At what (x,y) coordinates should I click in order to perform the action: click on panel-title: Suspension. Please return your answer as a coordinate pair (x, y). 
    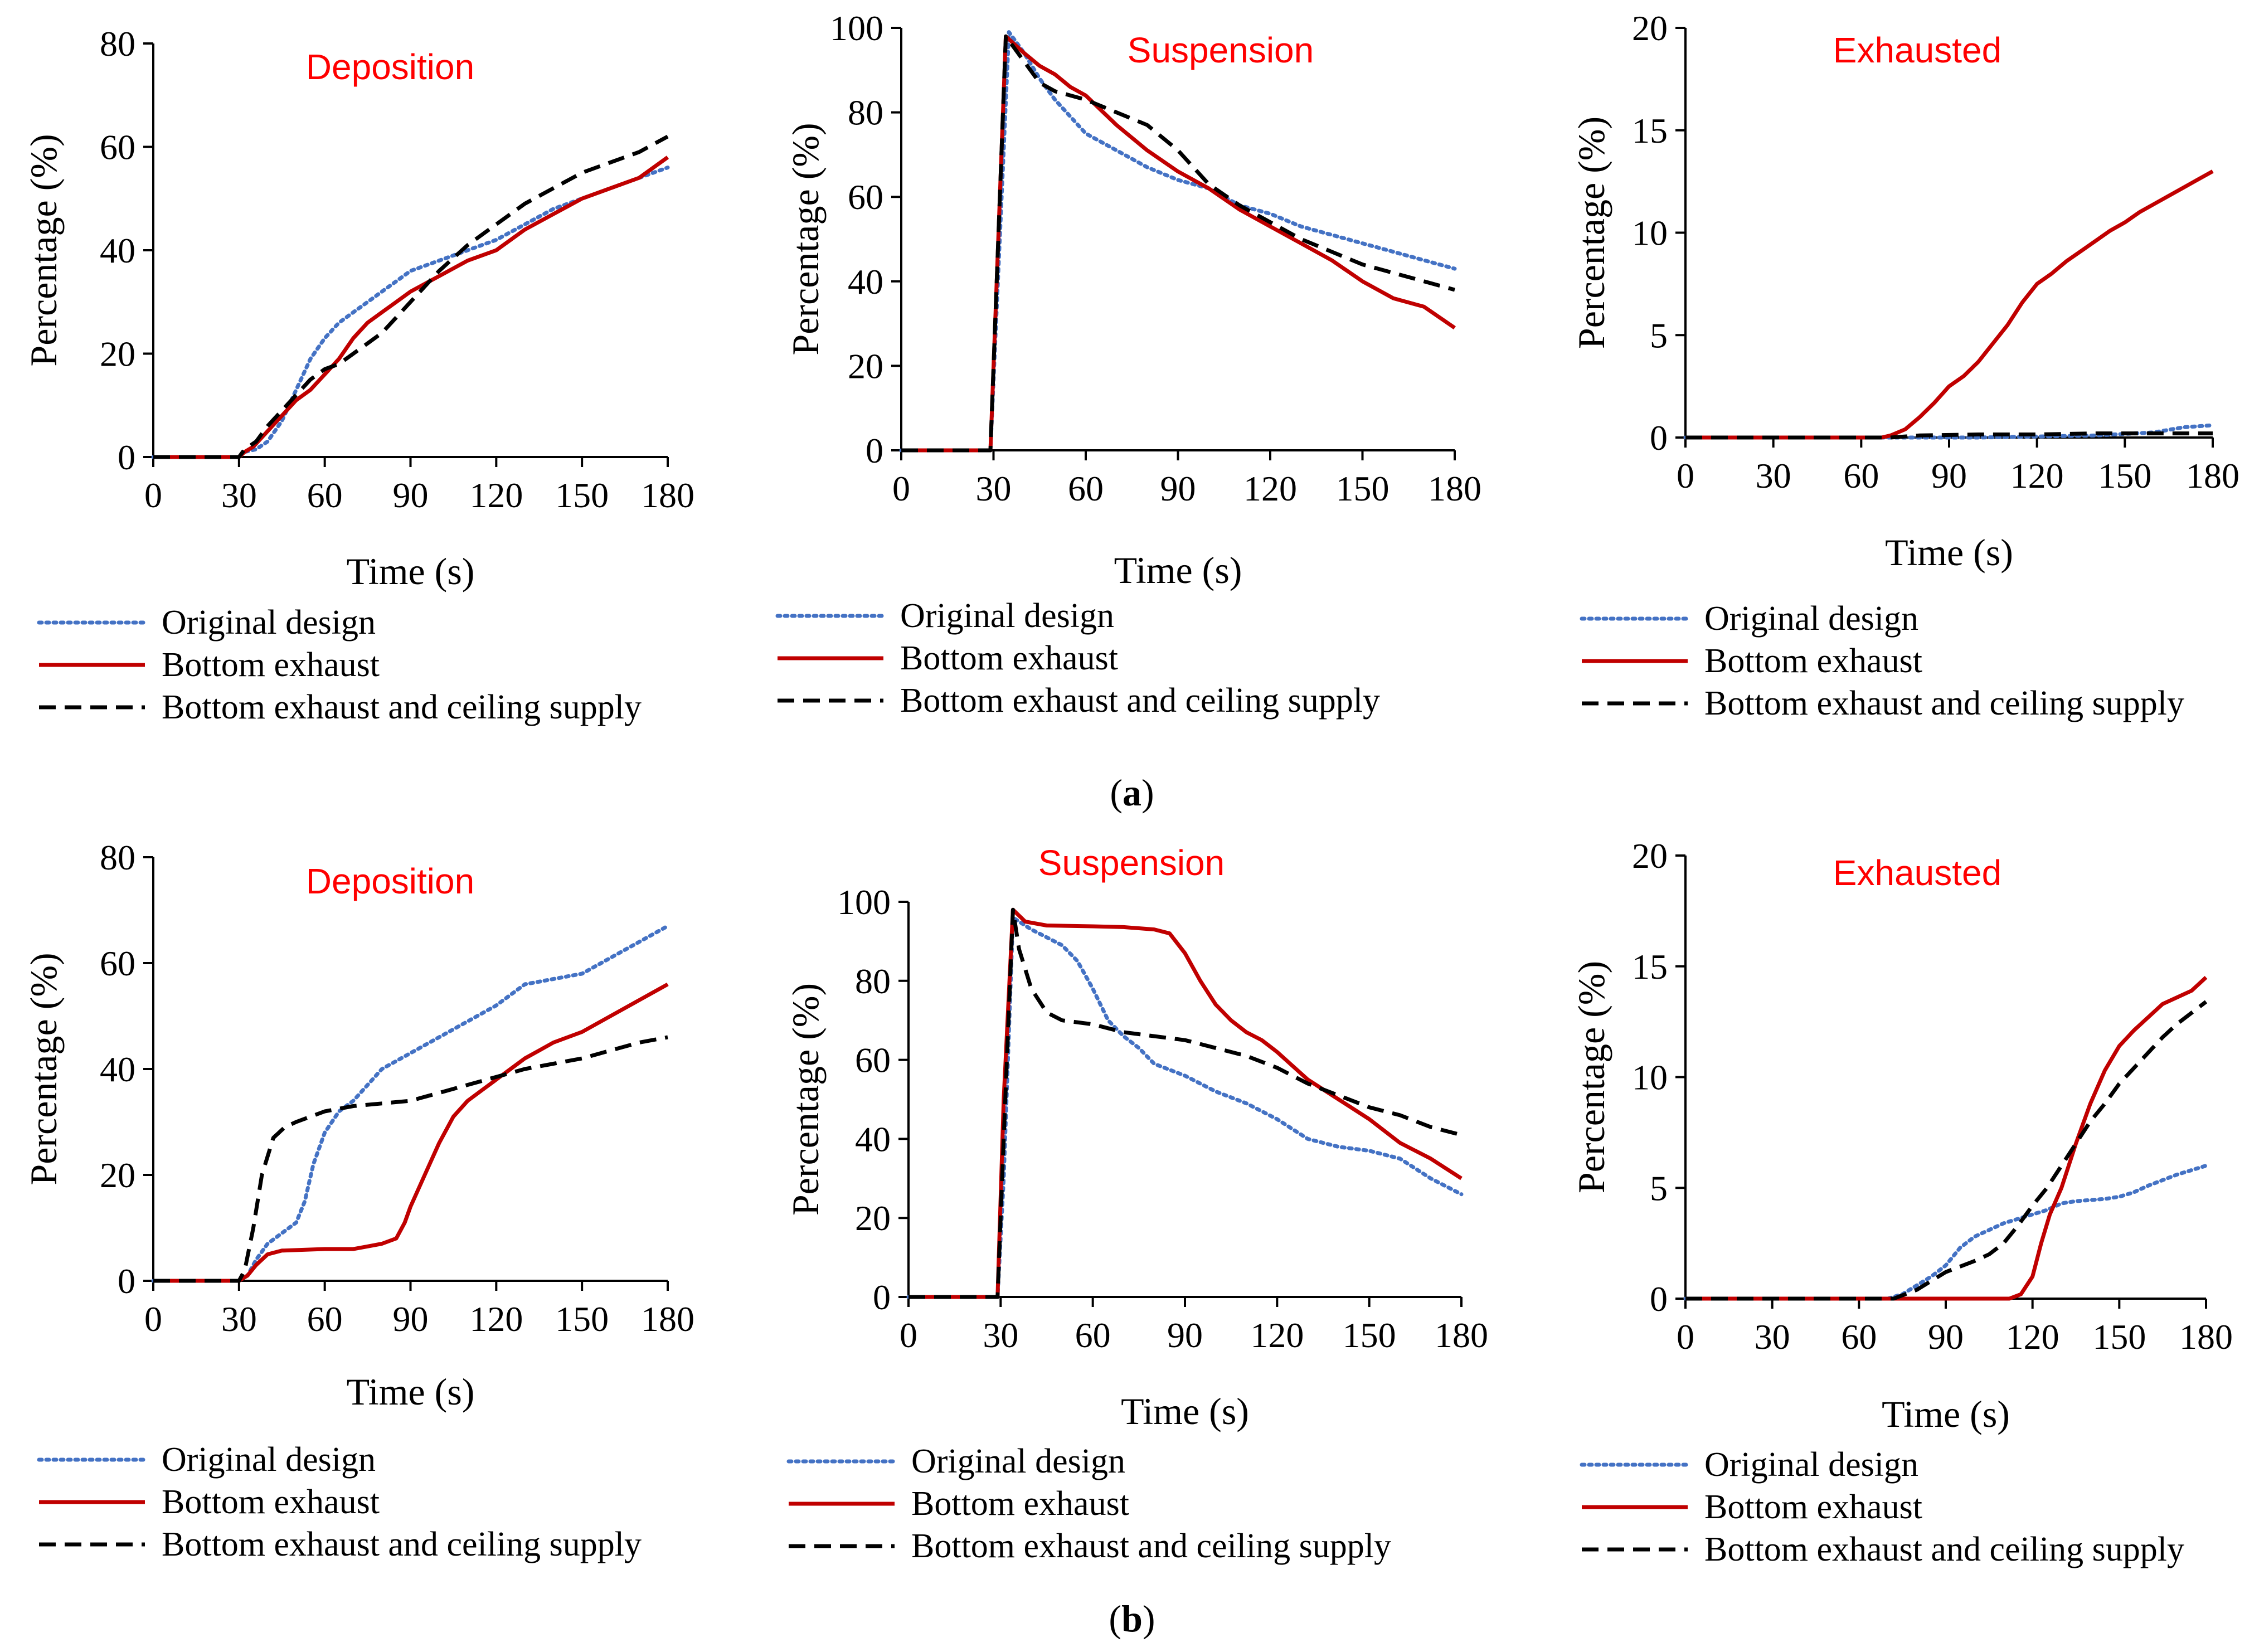
    Looking at the image, I should click on (1221, 50).